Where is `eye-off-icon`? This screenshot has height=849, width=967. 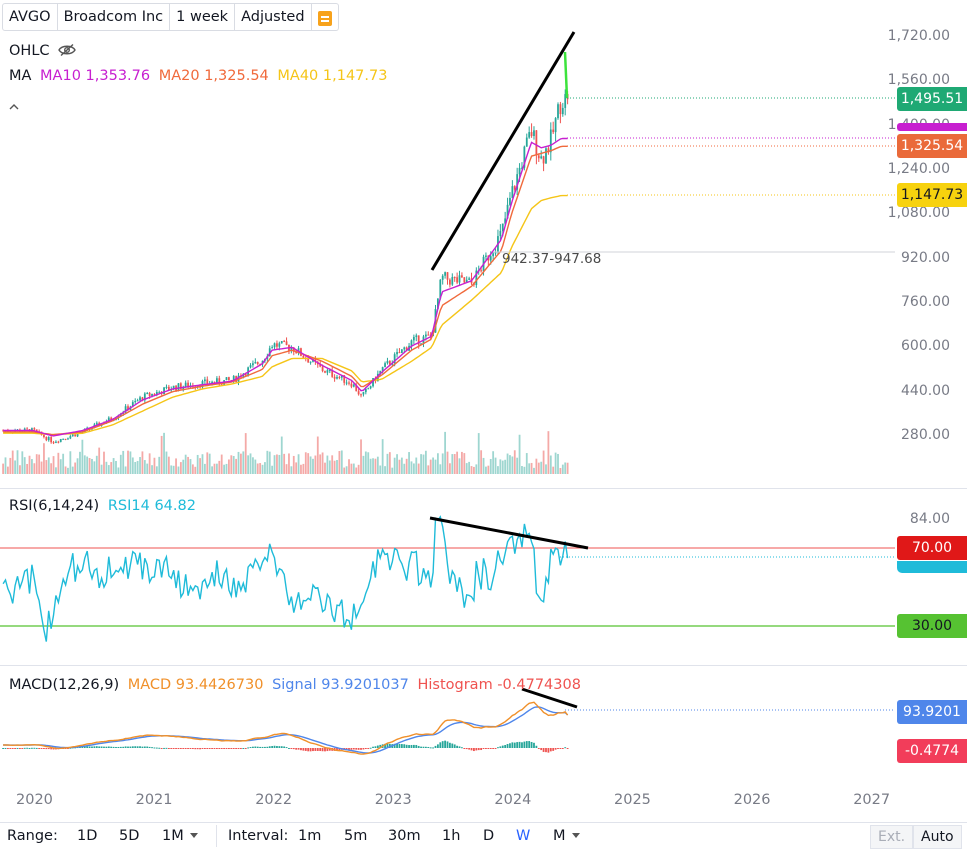
eye-off-icon is located at coordinates (67, 50).